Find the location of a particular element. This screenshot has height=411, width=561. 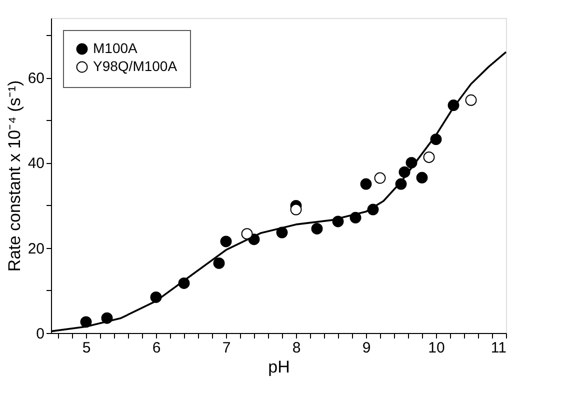

x-tick-label: 8 is located at coordinates (296, 348).